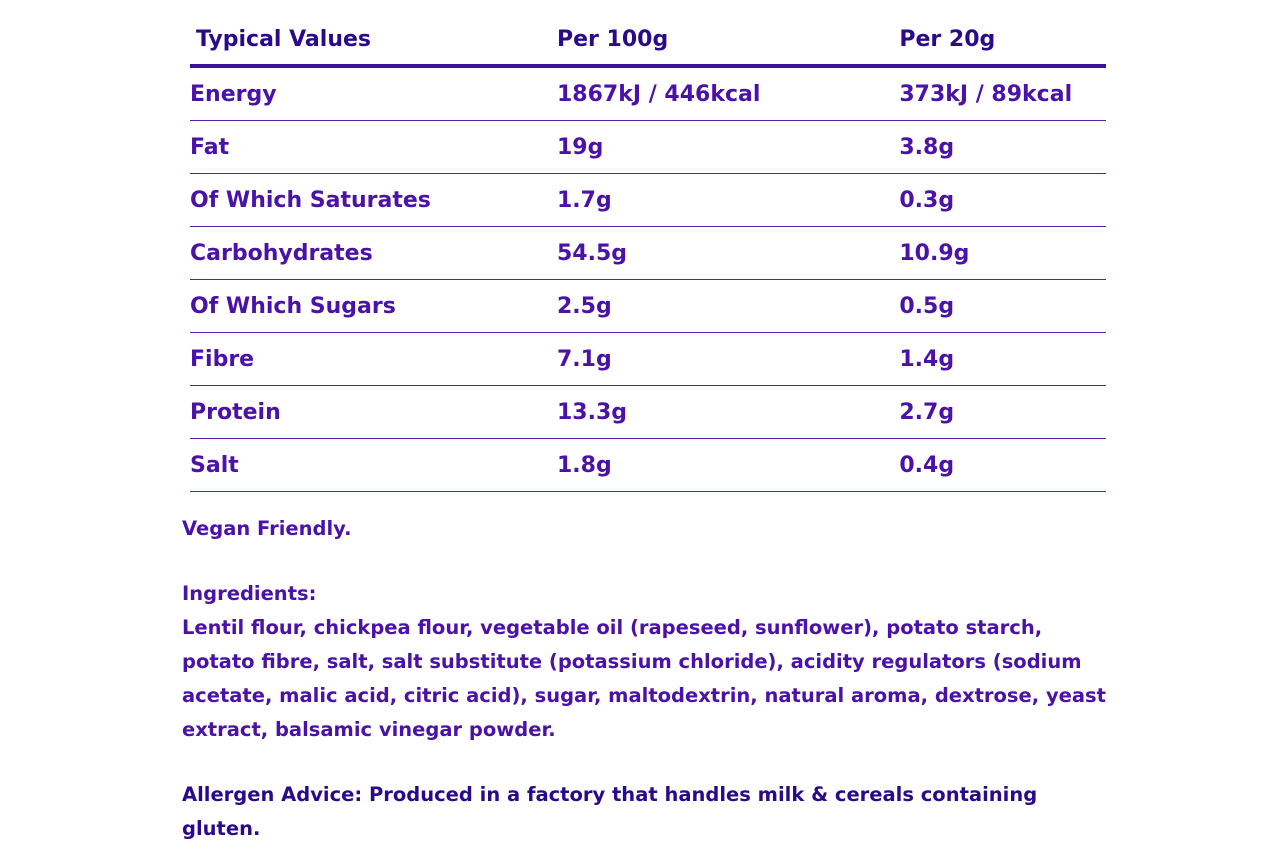 The width and height of the screenshot is (1280, 853). What do you see at coordinates (1002, 41) in the screenshot?
I see `header-per-20g: Per 20g` at bounding box center [1002, 41].